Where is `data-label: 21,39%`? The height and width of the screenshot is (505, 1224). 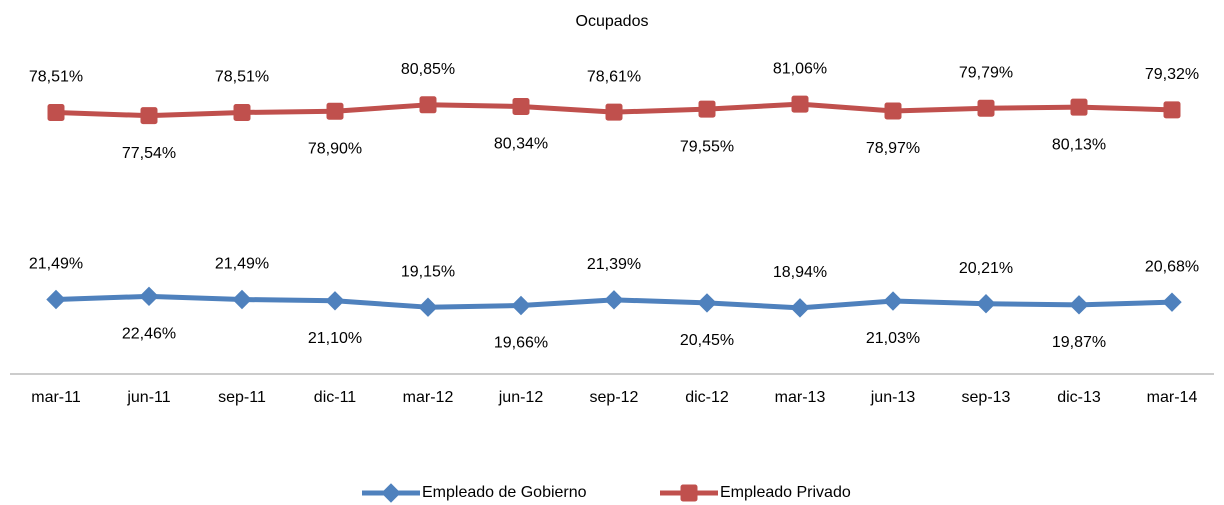 data-label: 21,39% is located at coordinates (614, 264).